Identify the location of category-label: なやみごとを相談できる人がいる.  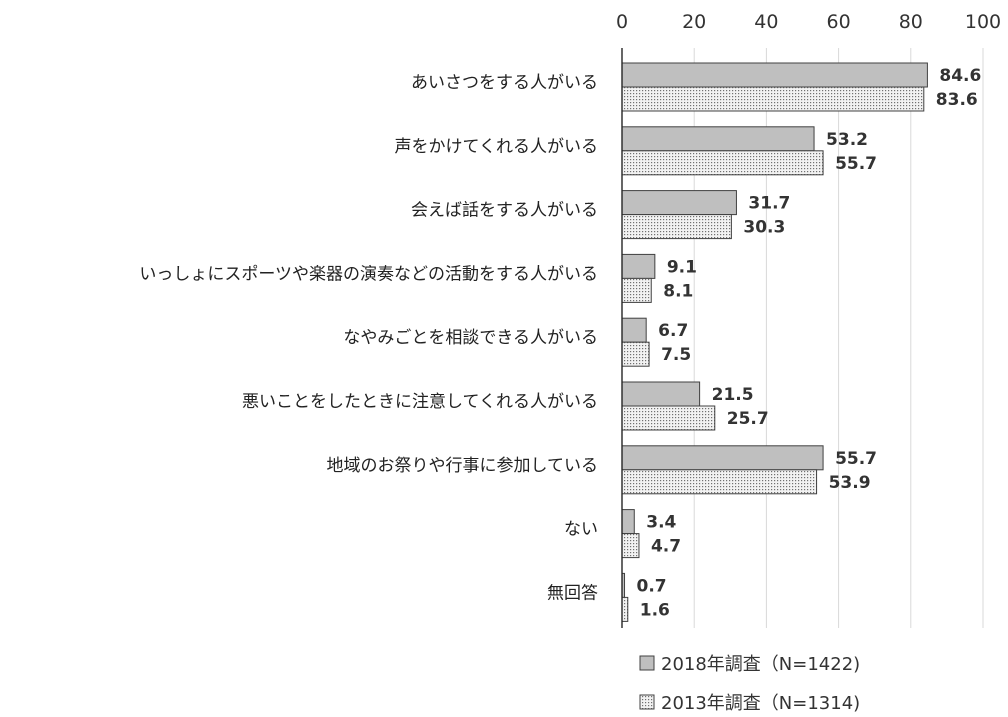
(470, 338).